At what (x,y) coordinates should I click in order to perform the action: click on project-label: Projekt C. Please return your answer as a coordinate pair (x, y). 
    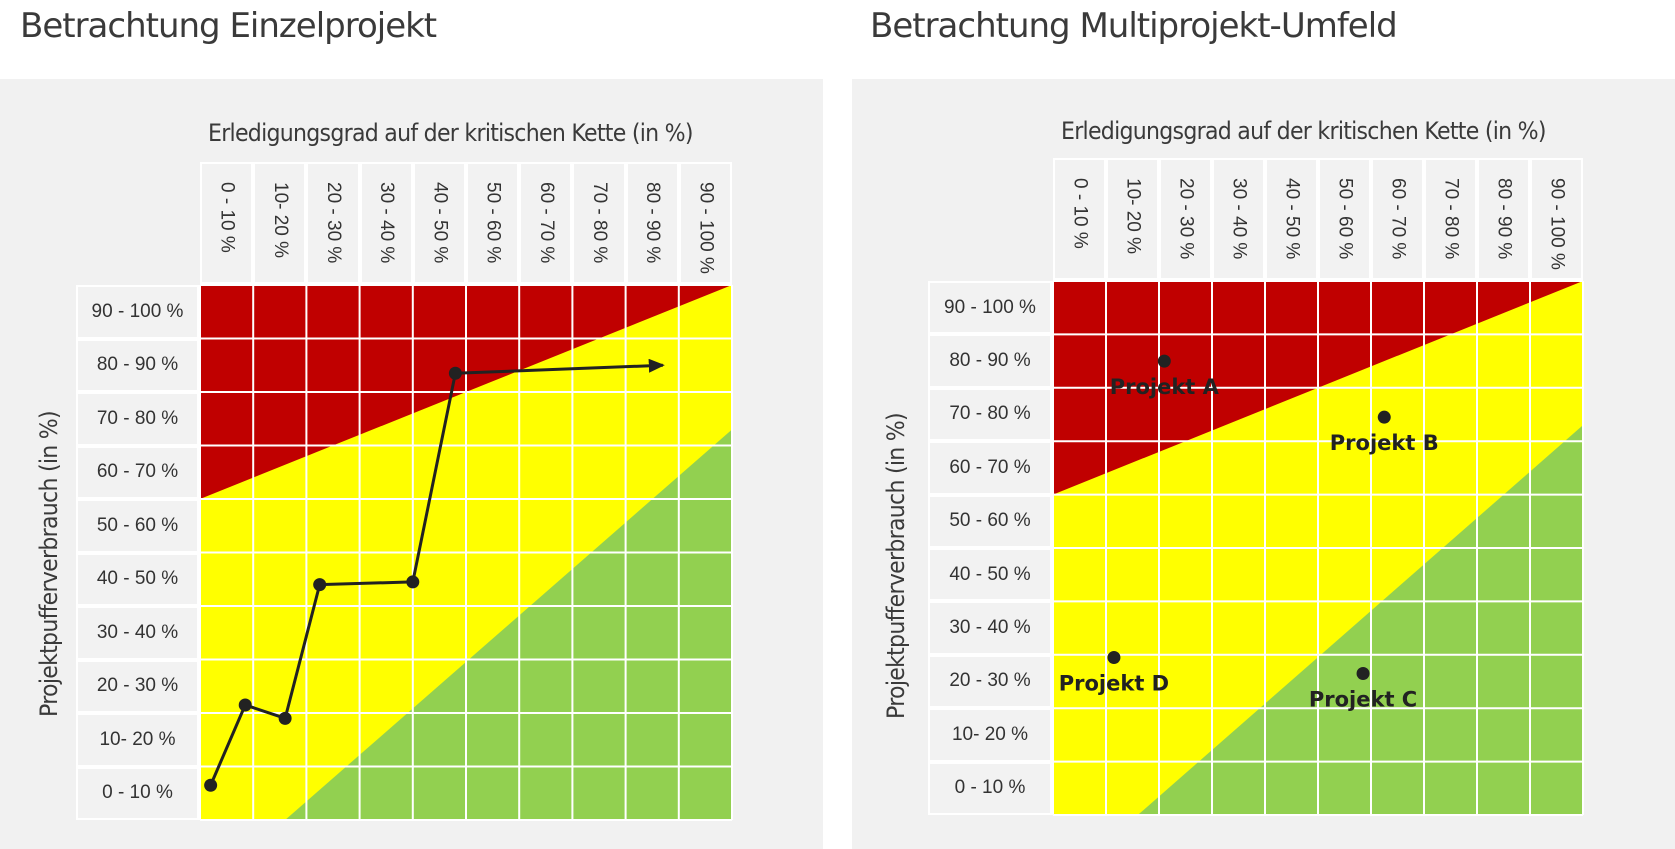
    Looking at the image, I should click on (1363, 699).